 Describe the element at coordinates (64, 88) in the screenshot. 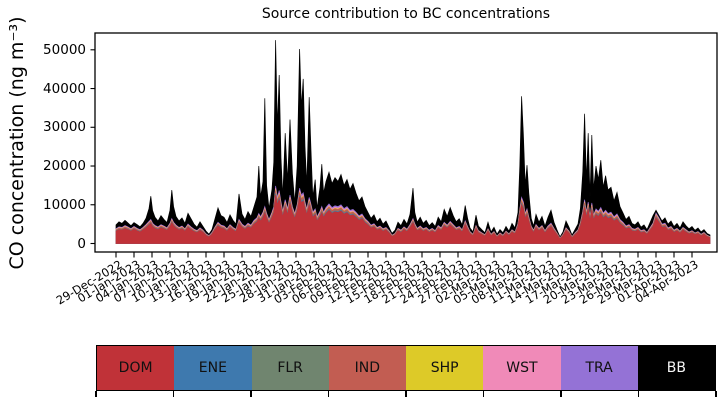

I see `y-tick-label: 40000` at that location.